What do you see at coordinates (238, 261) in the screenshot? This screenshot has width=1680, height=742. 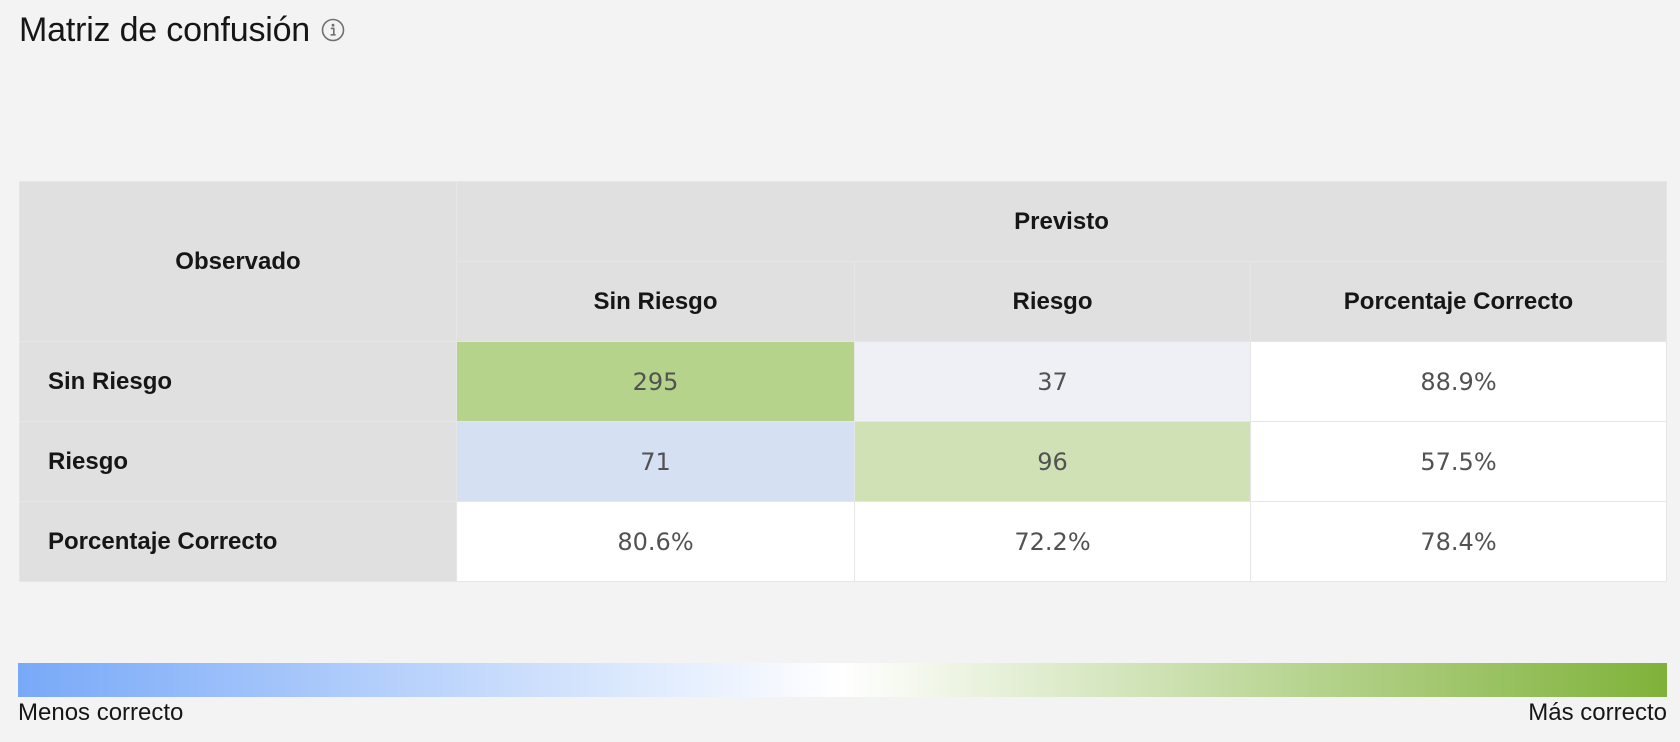 I see `observed-header: Observado` at bounding box center [238, 261].